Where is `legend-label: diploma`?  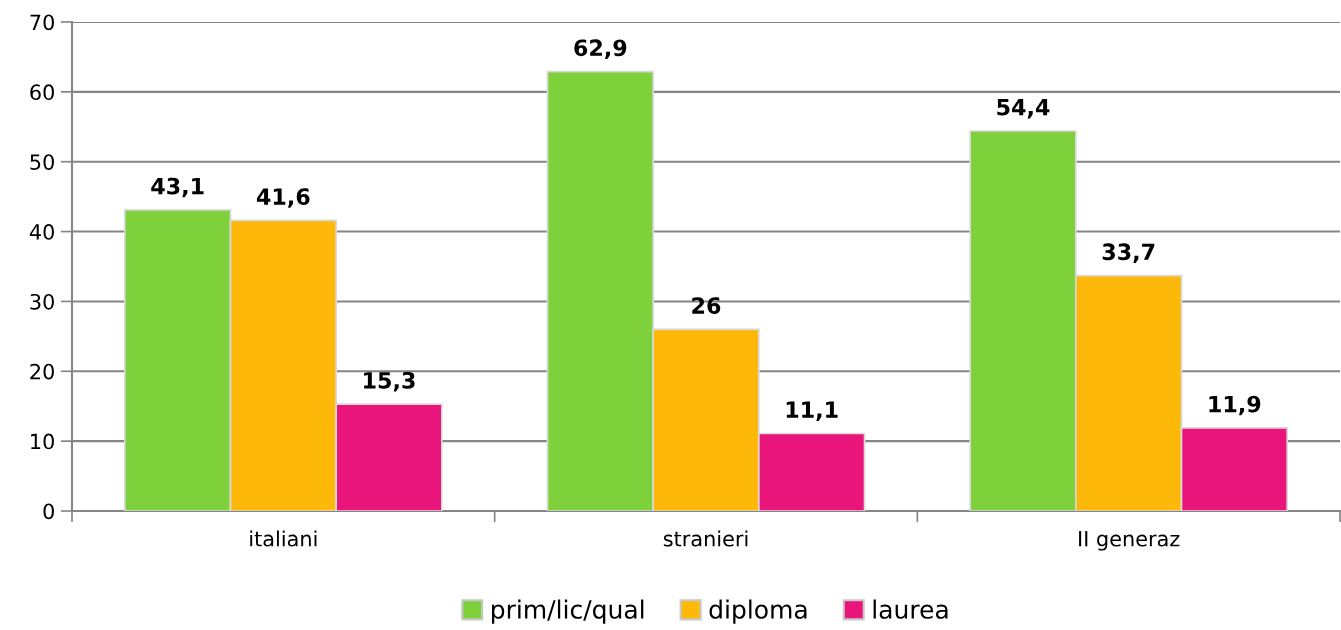
legend-label: diploma is located at coordinates (758, 611).